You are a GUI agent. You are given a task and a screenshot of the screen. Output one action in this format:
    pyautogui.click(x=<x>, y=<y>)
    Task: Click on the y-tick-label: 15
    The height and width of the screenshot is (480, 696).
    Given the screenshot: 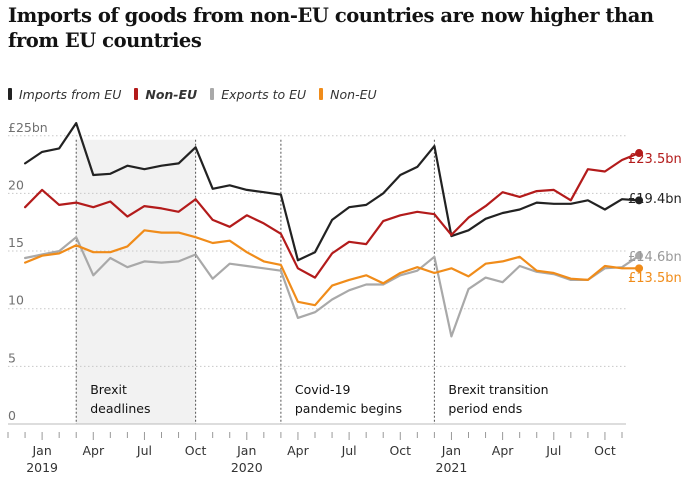 What is the action you would take?
    pyautogui.click(x=16, y=242)
    